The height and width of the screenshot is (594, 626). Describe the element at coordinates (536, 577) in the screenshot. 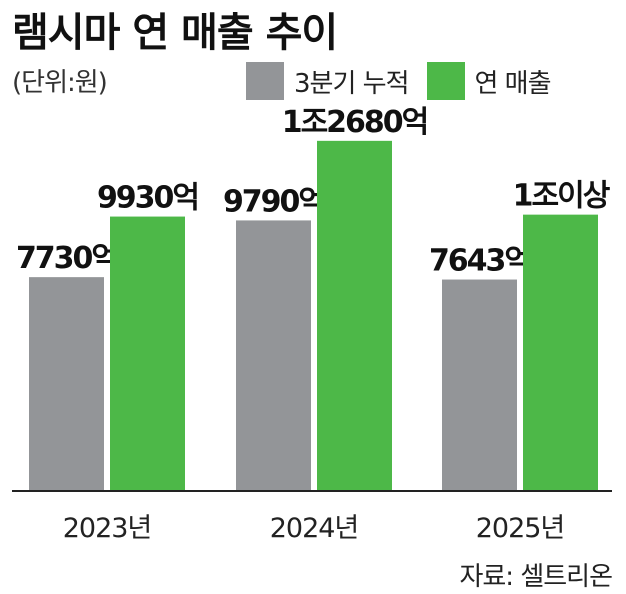

I see `source-note: 자료: 셀트리온` at that location.